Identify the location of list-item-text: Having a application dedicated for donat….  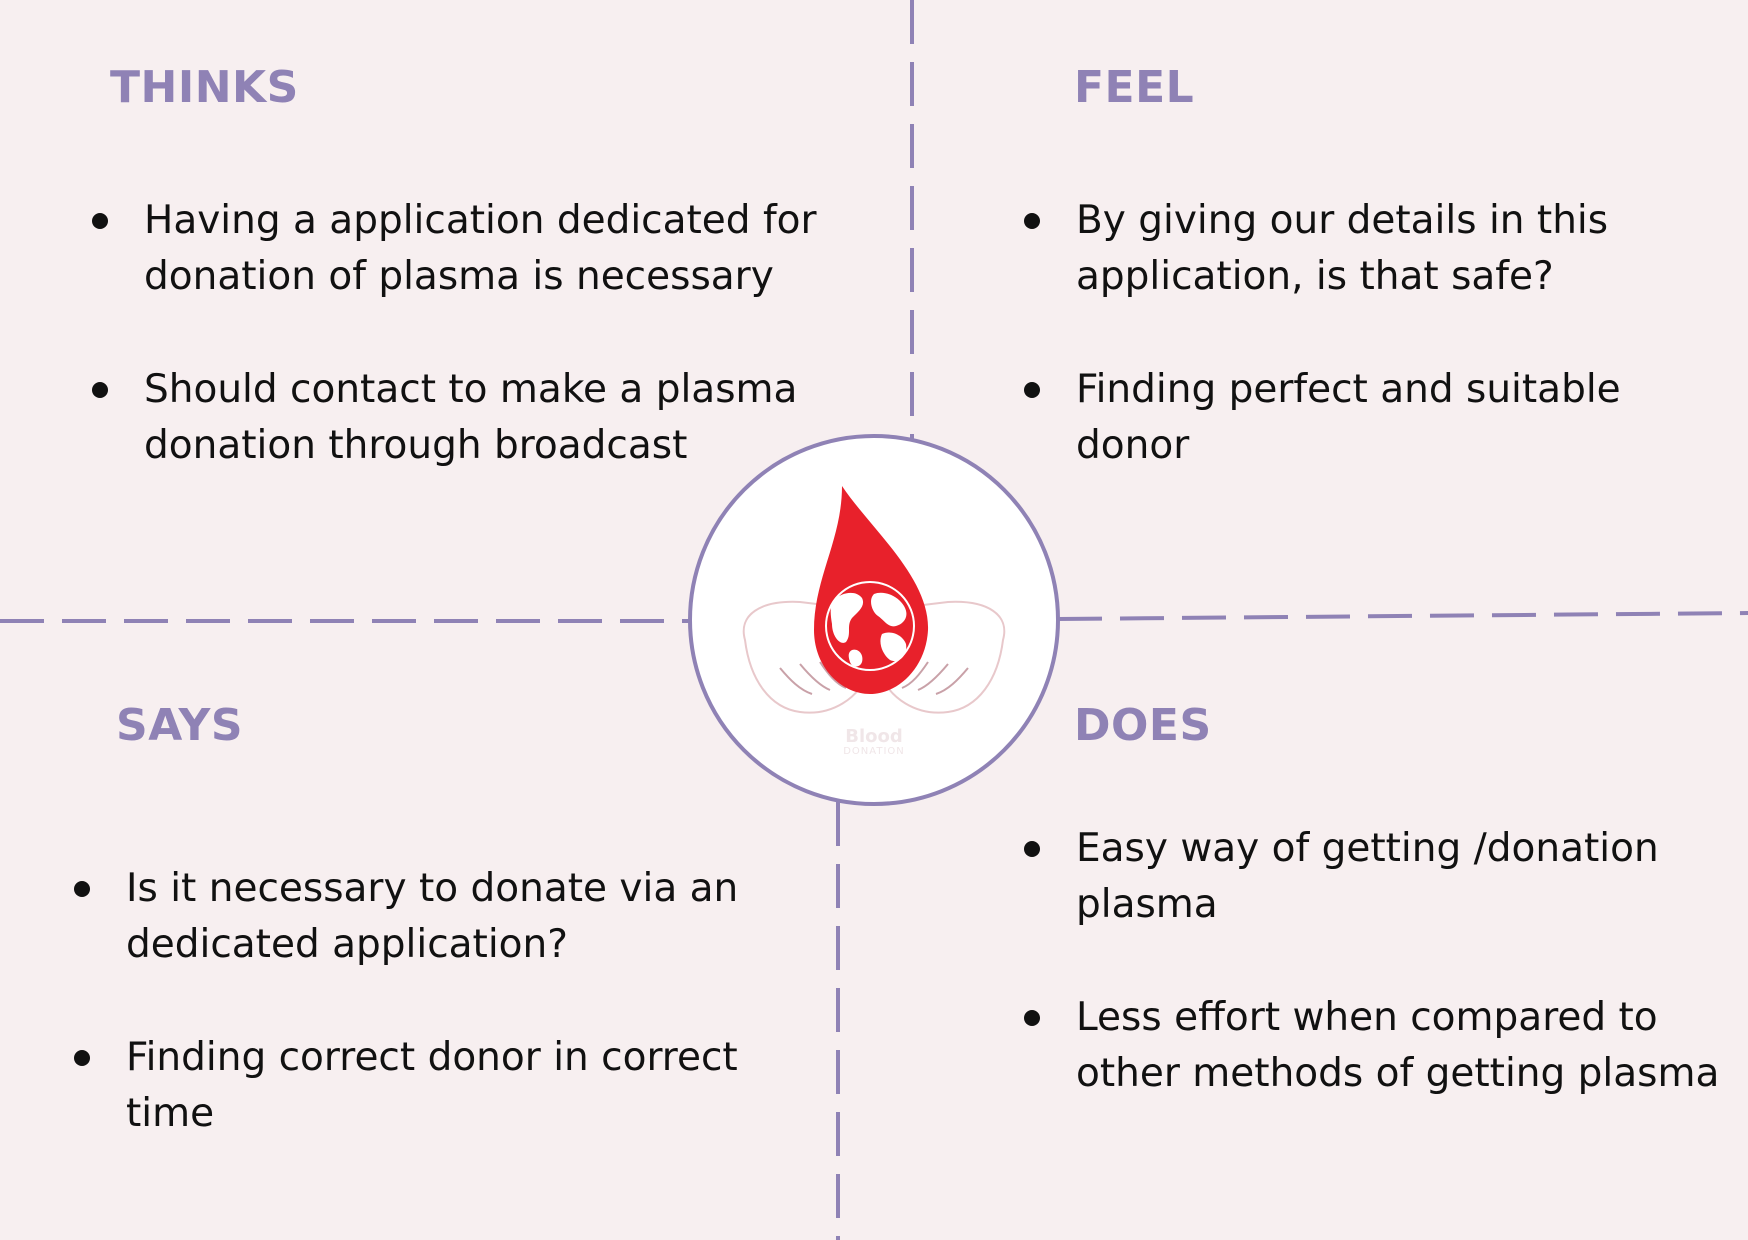
(480, 248).